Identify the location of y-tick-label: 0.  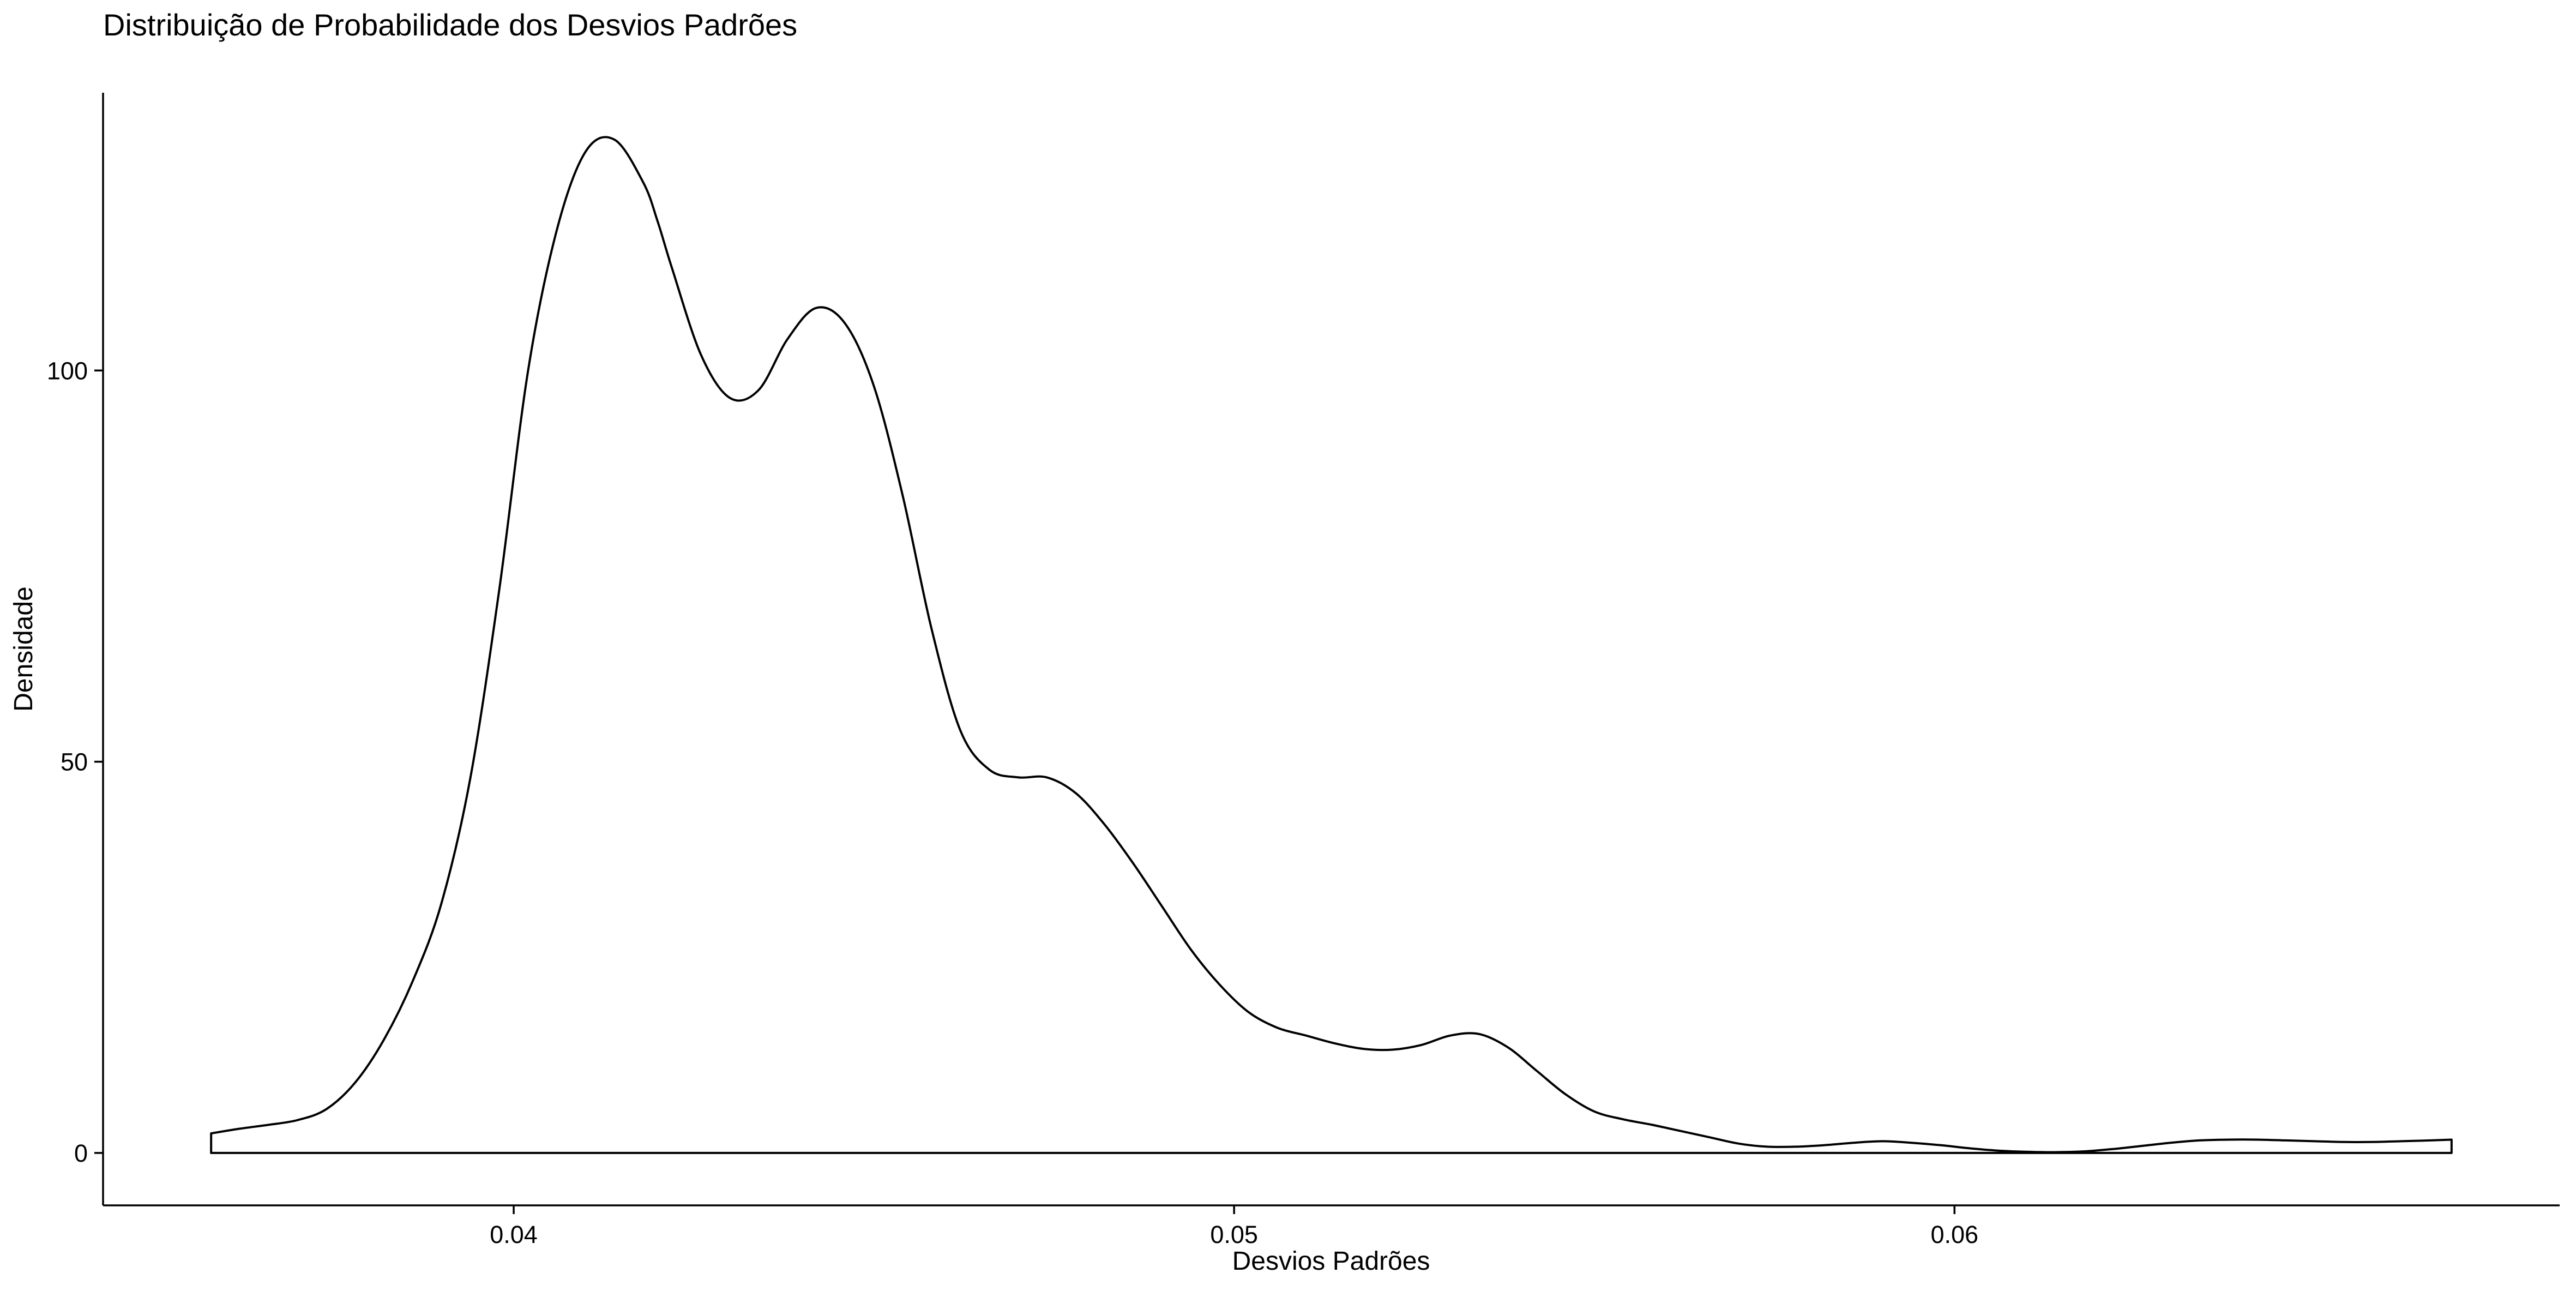
(81, 1153).